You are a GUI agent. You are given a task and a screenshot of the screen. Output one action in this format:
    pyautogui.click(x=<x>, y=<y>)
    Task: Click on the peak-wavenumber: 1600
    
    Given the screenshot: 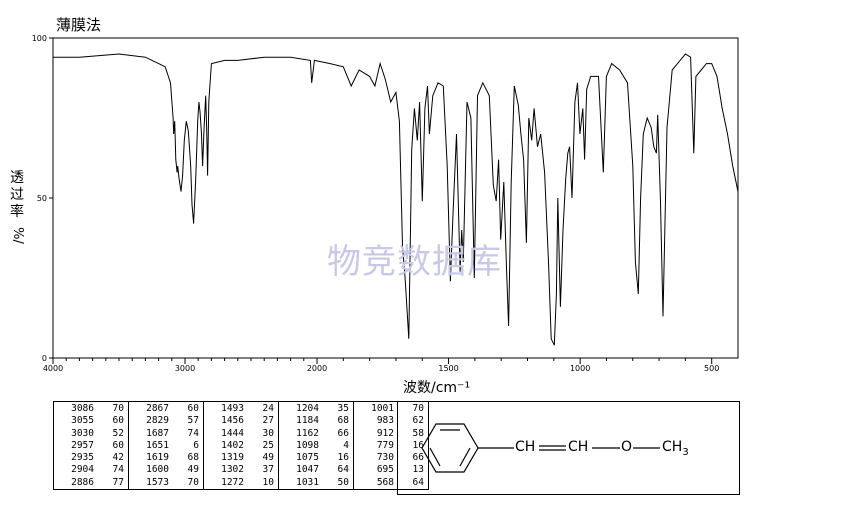 What is the action you would take?
    pyautogui.click(x=157, y=470)
    